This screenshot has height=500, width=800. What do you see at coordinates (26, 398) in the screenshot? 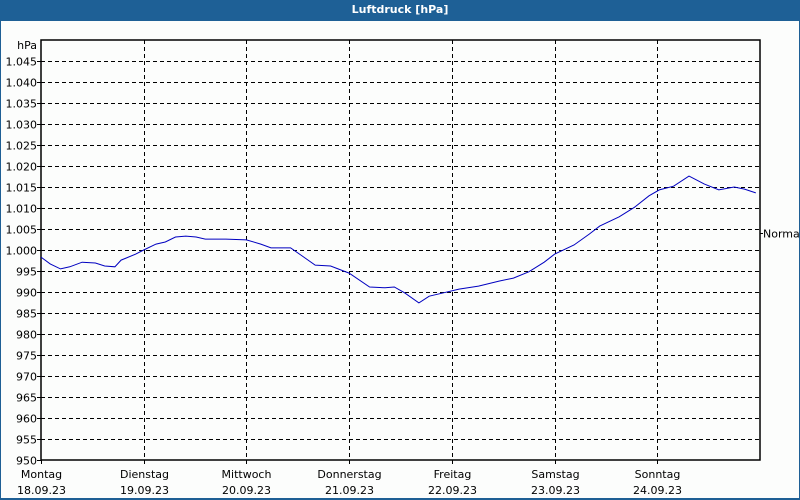
I see `y-tick-label: 965` at bounding box center [26, 398].